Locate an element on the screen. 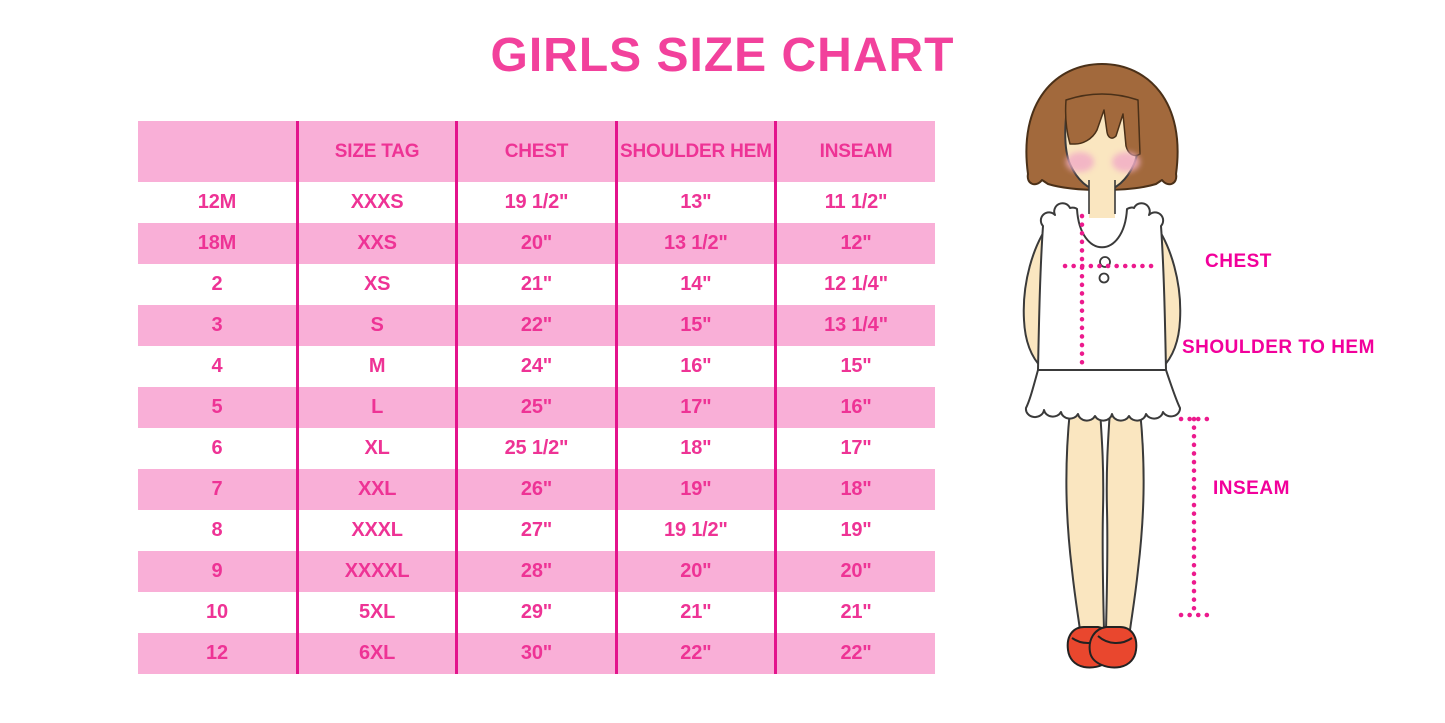  table-cell: 9 is located at coordinates (218, 571).